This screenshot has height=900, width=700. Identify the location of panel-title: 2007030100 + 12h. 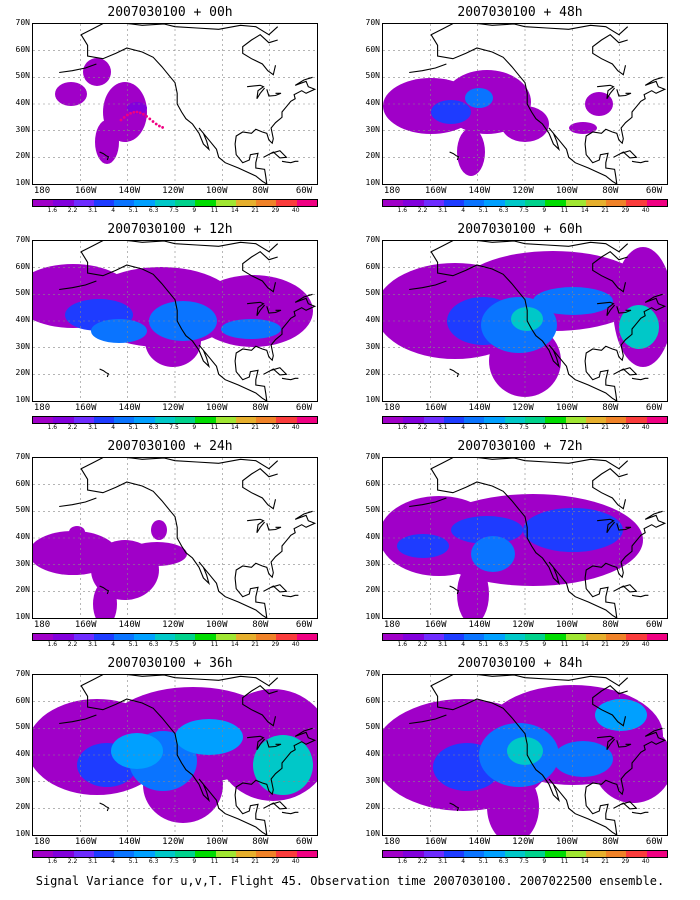
(170, 229).